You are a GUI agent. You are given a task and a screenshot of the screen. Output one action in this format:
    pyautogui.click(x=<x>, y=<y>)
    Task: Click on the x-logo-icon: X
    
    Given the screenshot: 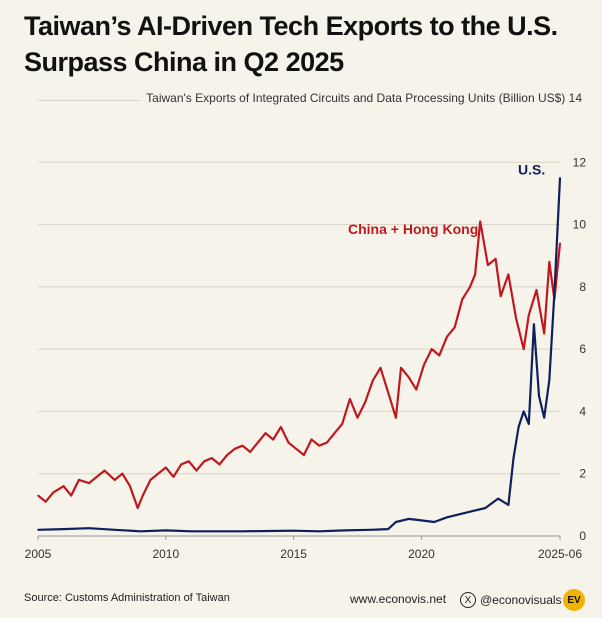 What is the action you would take?
    pyautogui.click(x=468, y=600)
    